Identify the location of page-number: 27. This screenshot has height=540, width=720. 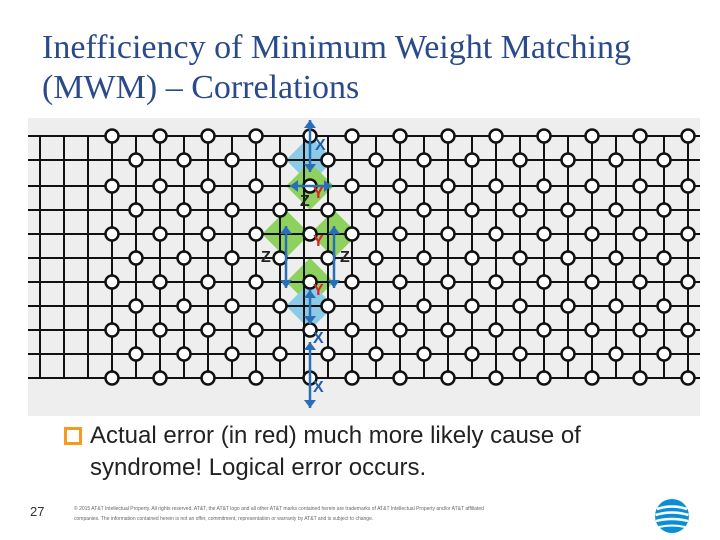
(37, 511).